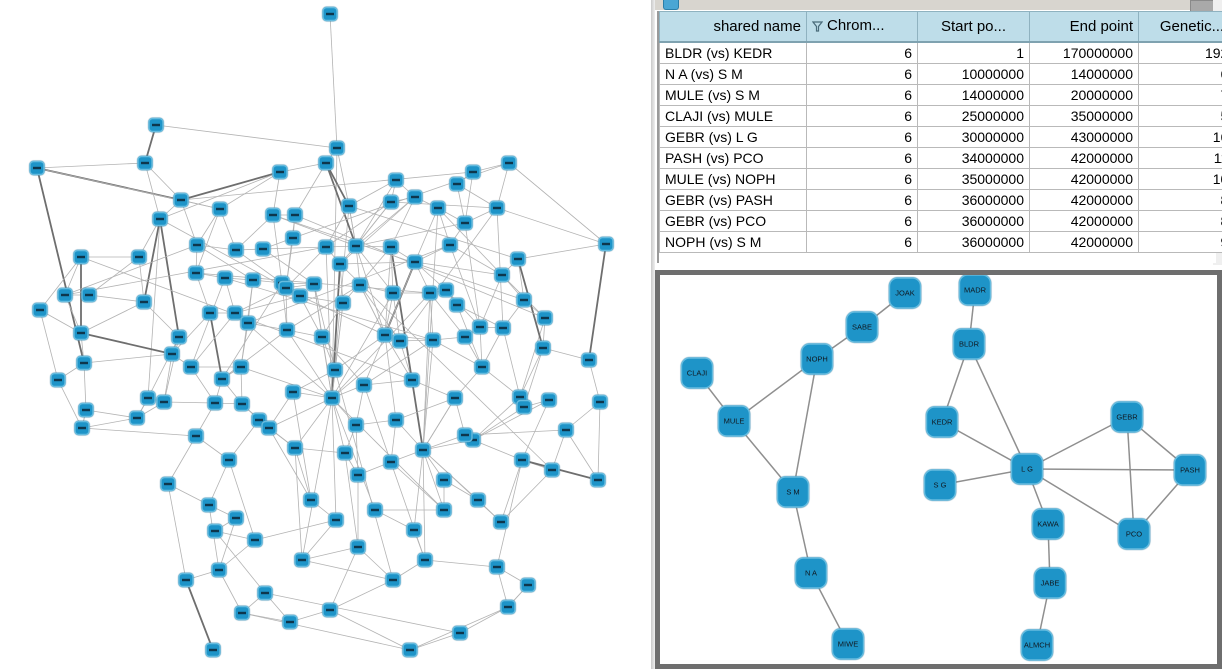 This screenshot has width=1222, height=669. I want to click on table-cell: 36000000, so click(973, 242).